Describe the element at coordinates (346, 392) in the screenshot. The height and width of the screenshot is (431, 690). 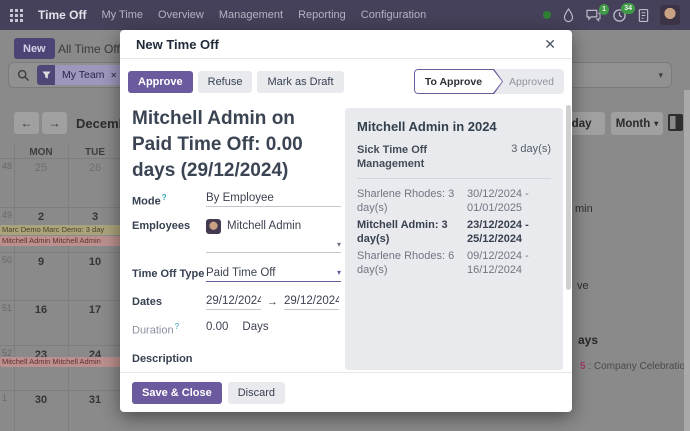
I see `dialog-footer: Save & Close Discard` at that location.